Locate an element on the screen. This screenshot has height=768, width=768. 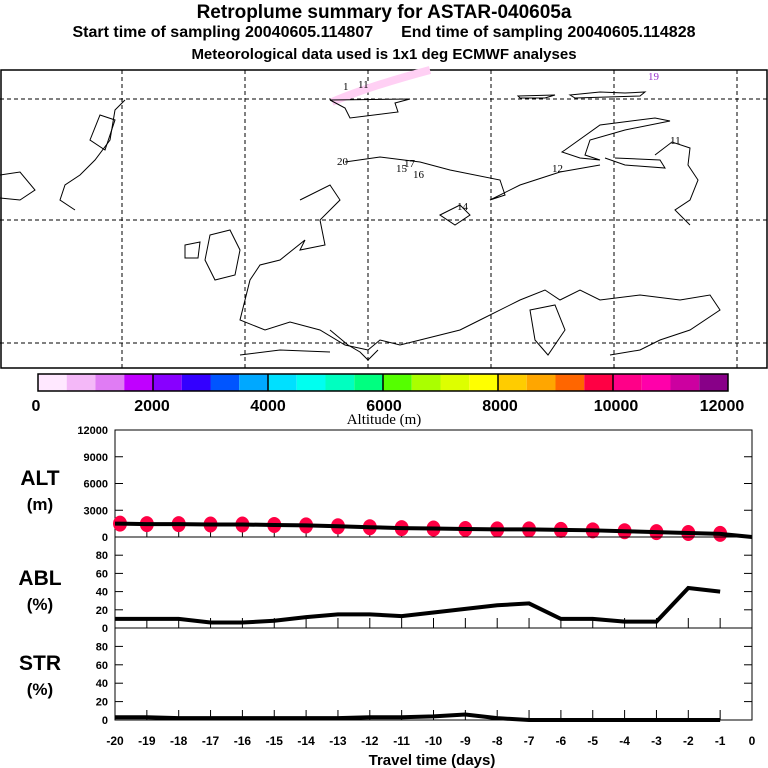
x-tick-label: 0 is located at coordinates (752, 741).